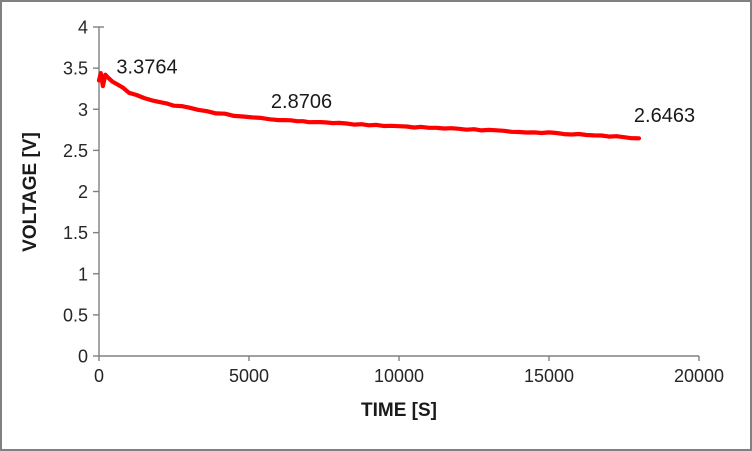  What do you see at coordinates (399, 410) in the screenshot?
I see `x-axis-title: TIME [S]` at bounding box center [399, 410].